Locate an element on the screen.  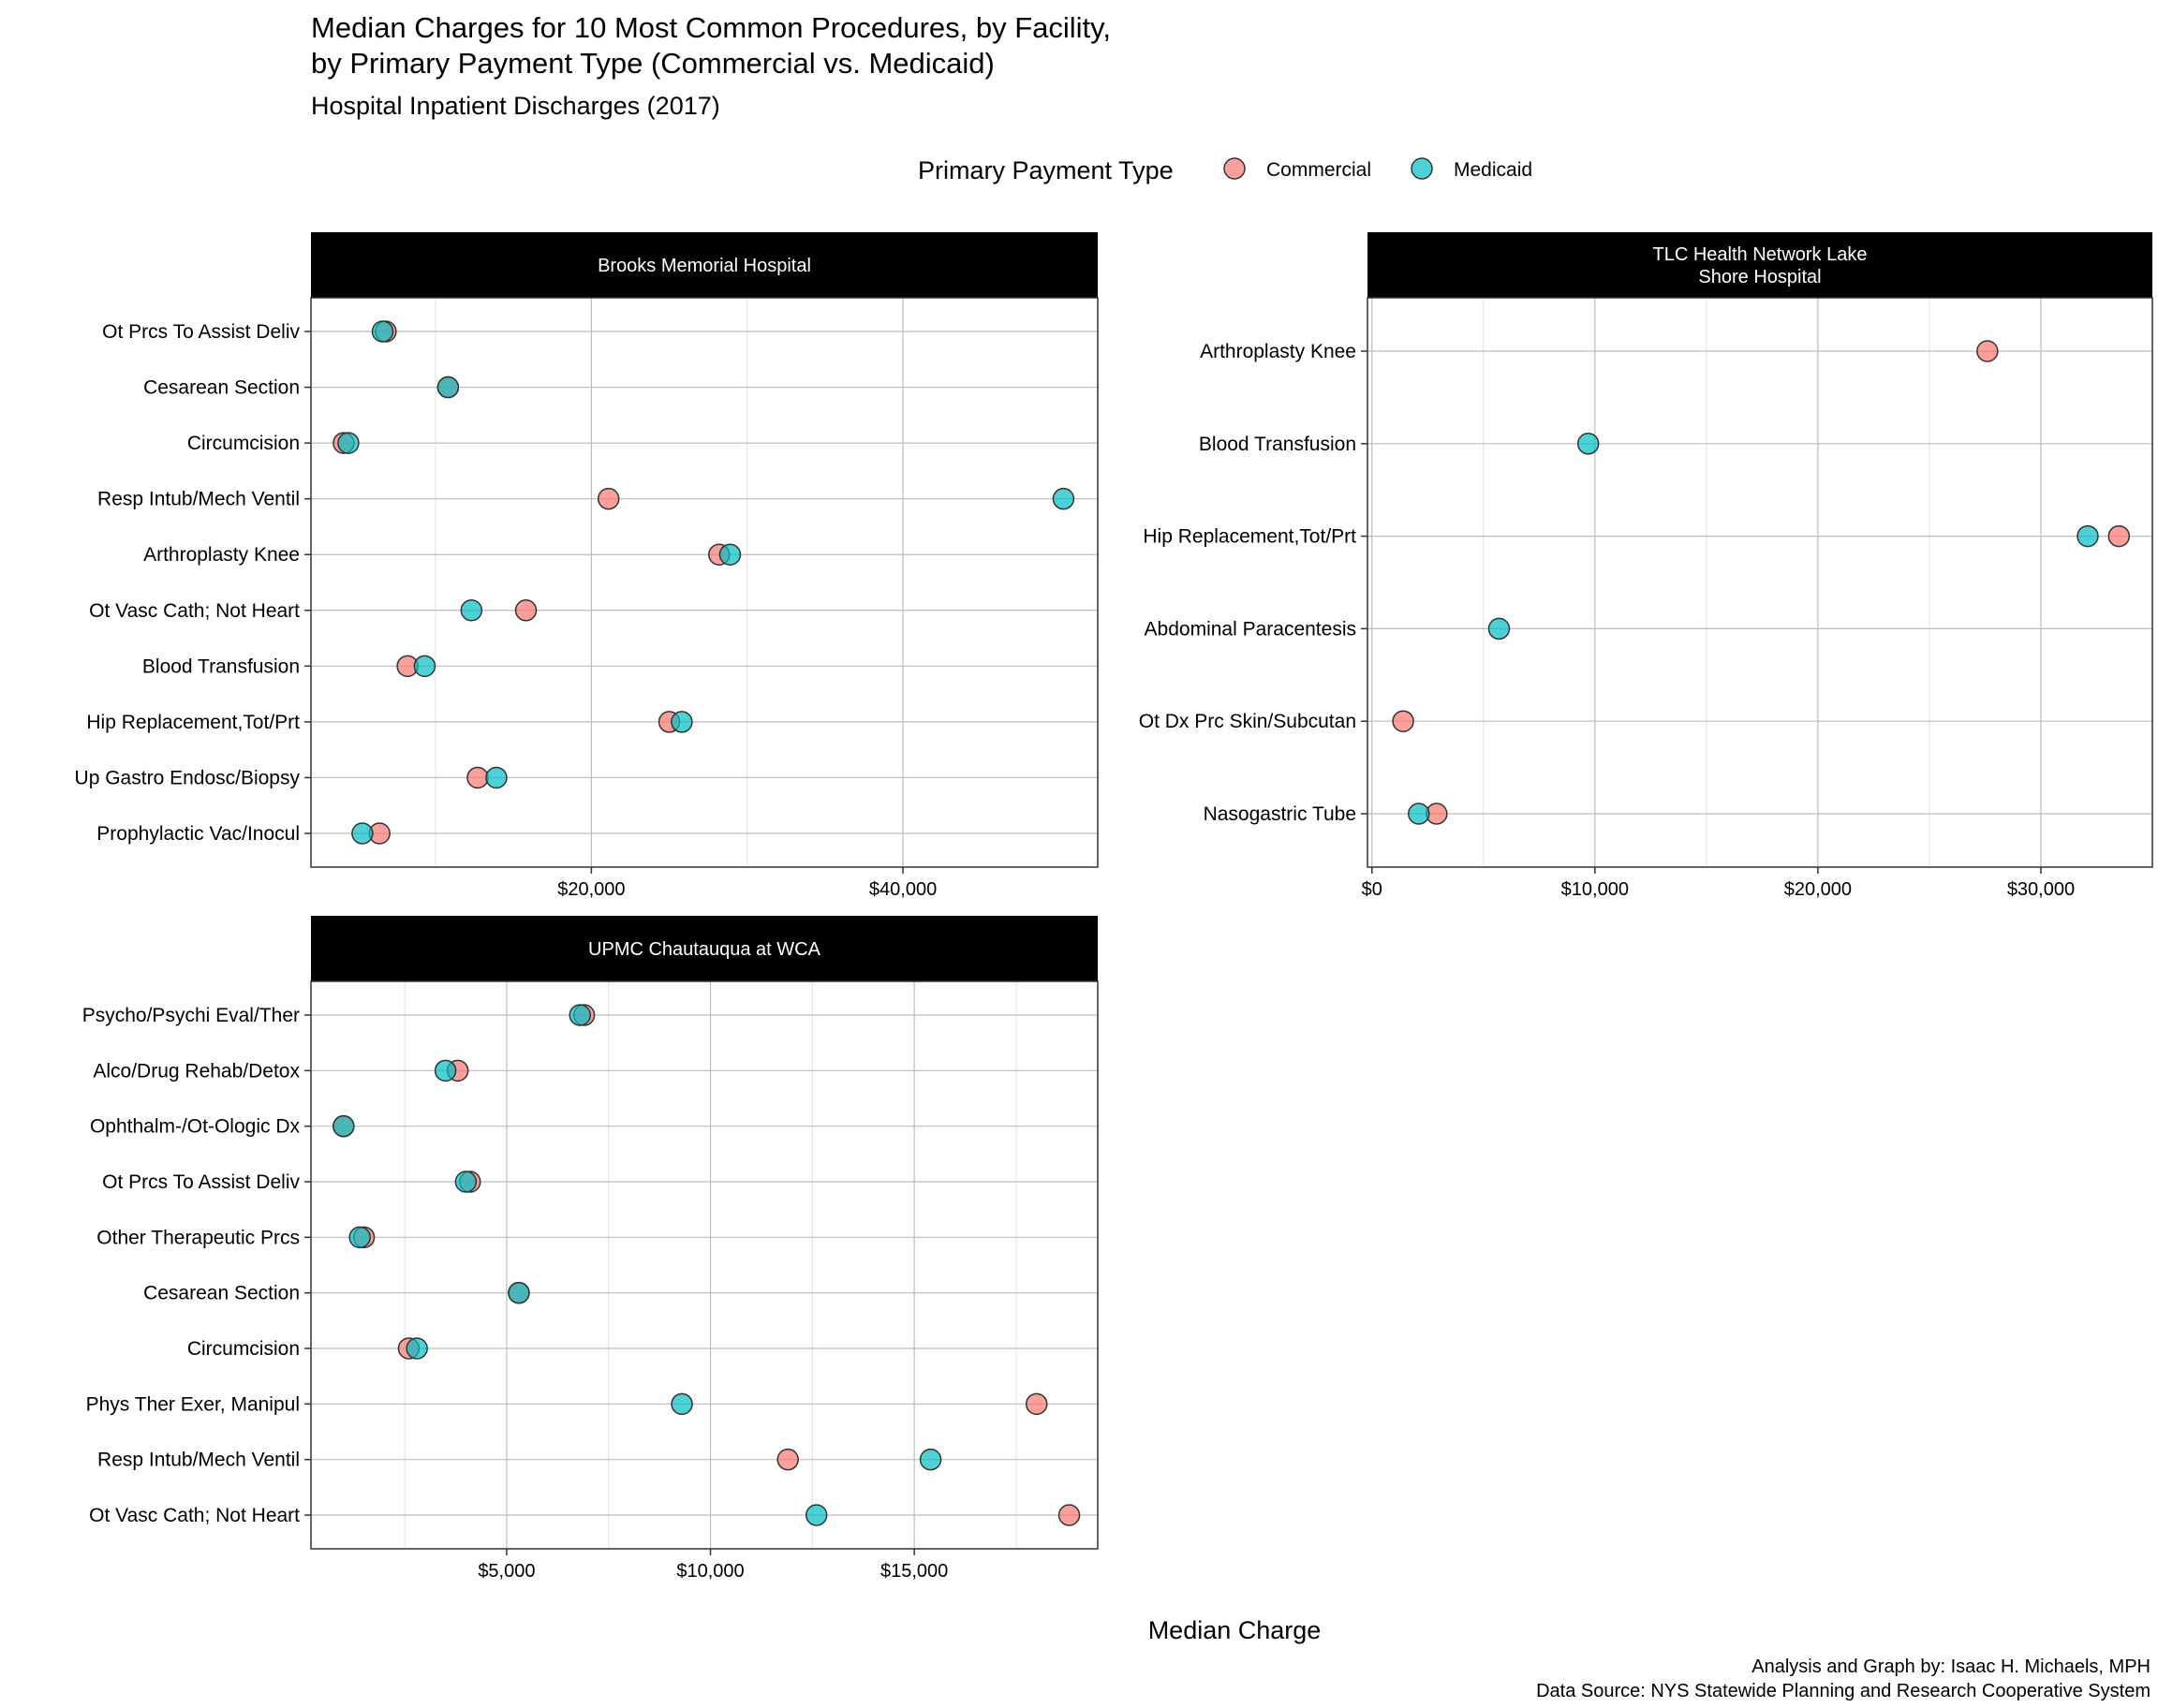
category-label: Ophthalm-/Ot-Ologic Dx is located at coordinates (196, 1127).